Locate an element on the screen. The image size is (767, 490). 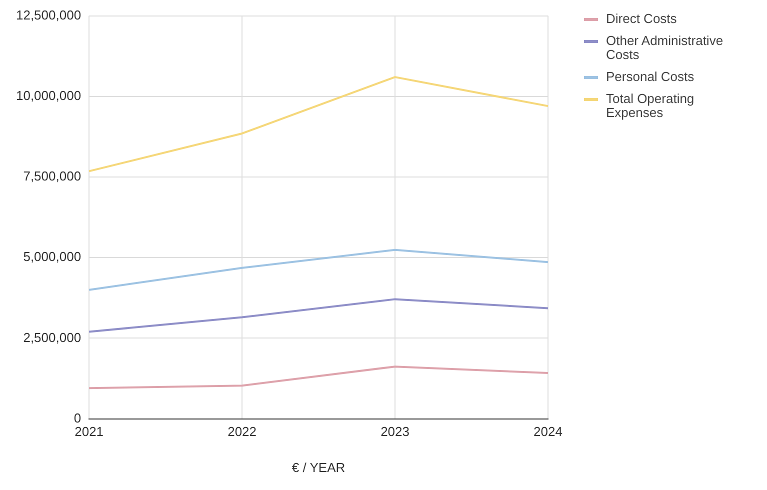
y-tick-label: 7,500,000 is located at coordinates (52, 176).